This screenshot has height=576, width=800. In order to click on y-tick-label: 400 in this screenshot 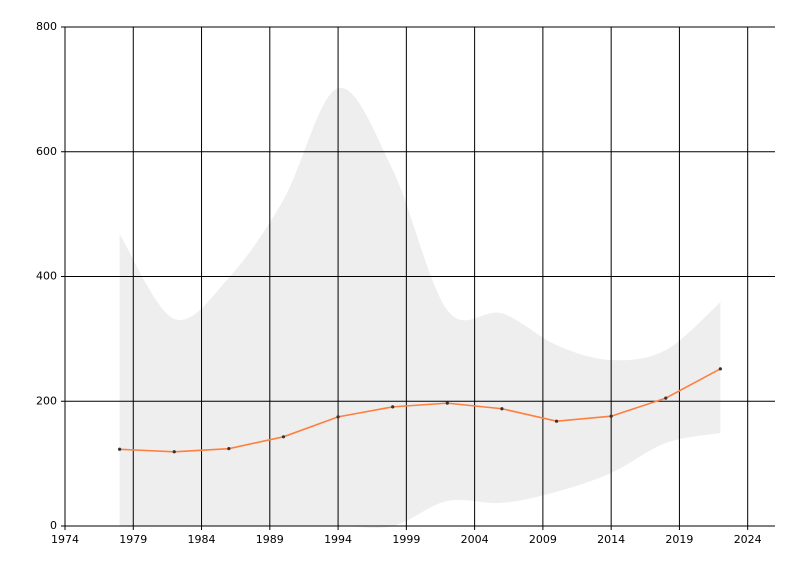, I will do `click(46, 276)`.